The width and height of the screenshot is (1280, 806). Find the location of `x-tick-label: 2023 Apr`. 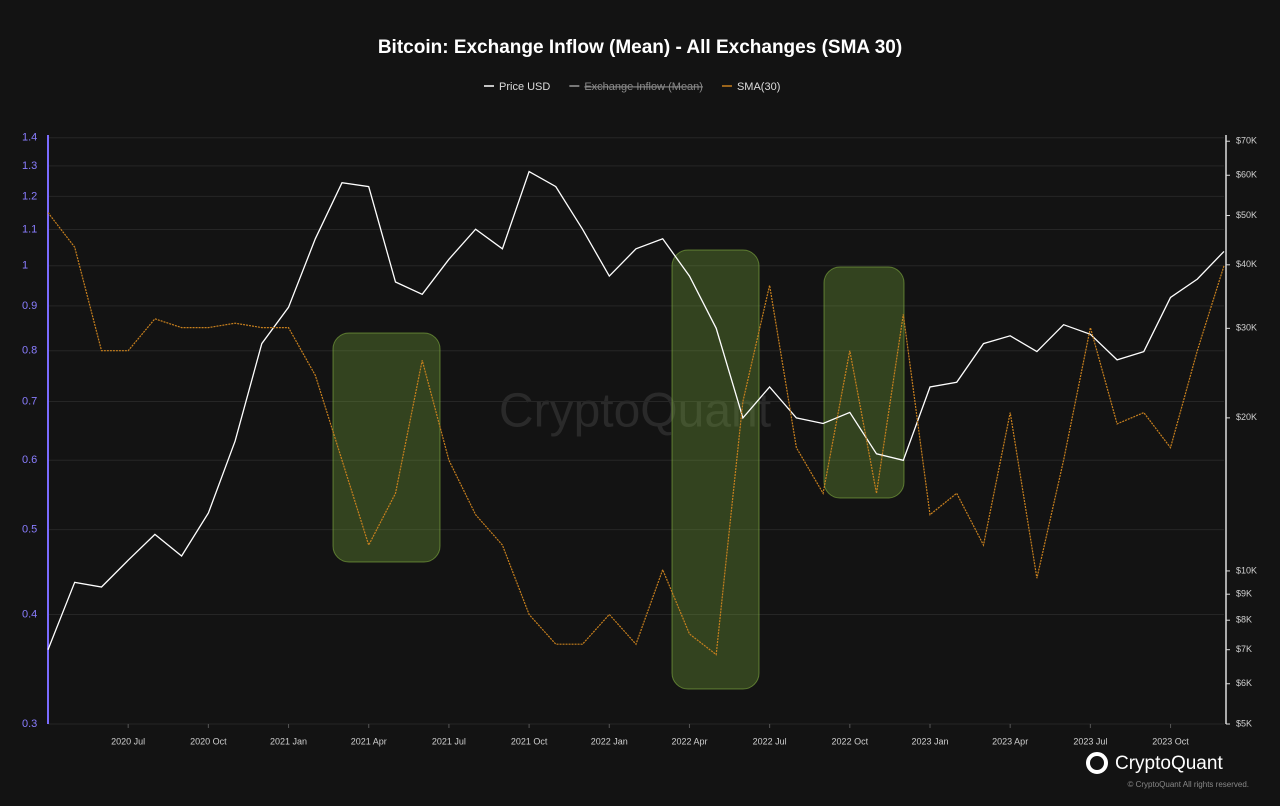

x-tick-label: 2023 Apr is located at coordinates (1010, 741).